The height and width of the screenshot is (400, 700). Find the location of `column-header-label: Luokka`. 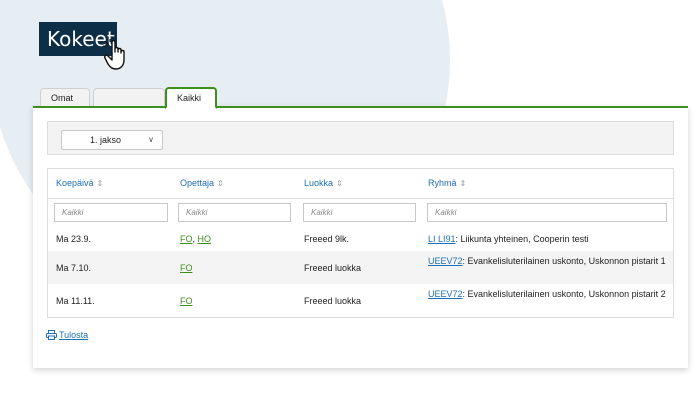

column-header-label: Luokka is located at coordinates (319, 183).